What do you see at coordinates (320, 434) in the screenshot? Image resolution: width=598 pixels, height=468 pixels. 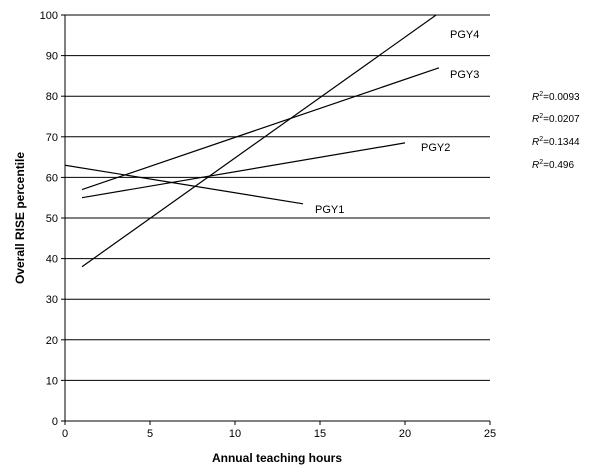 I see `x-tick-label: 15` at bounding box center [320, 434].